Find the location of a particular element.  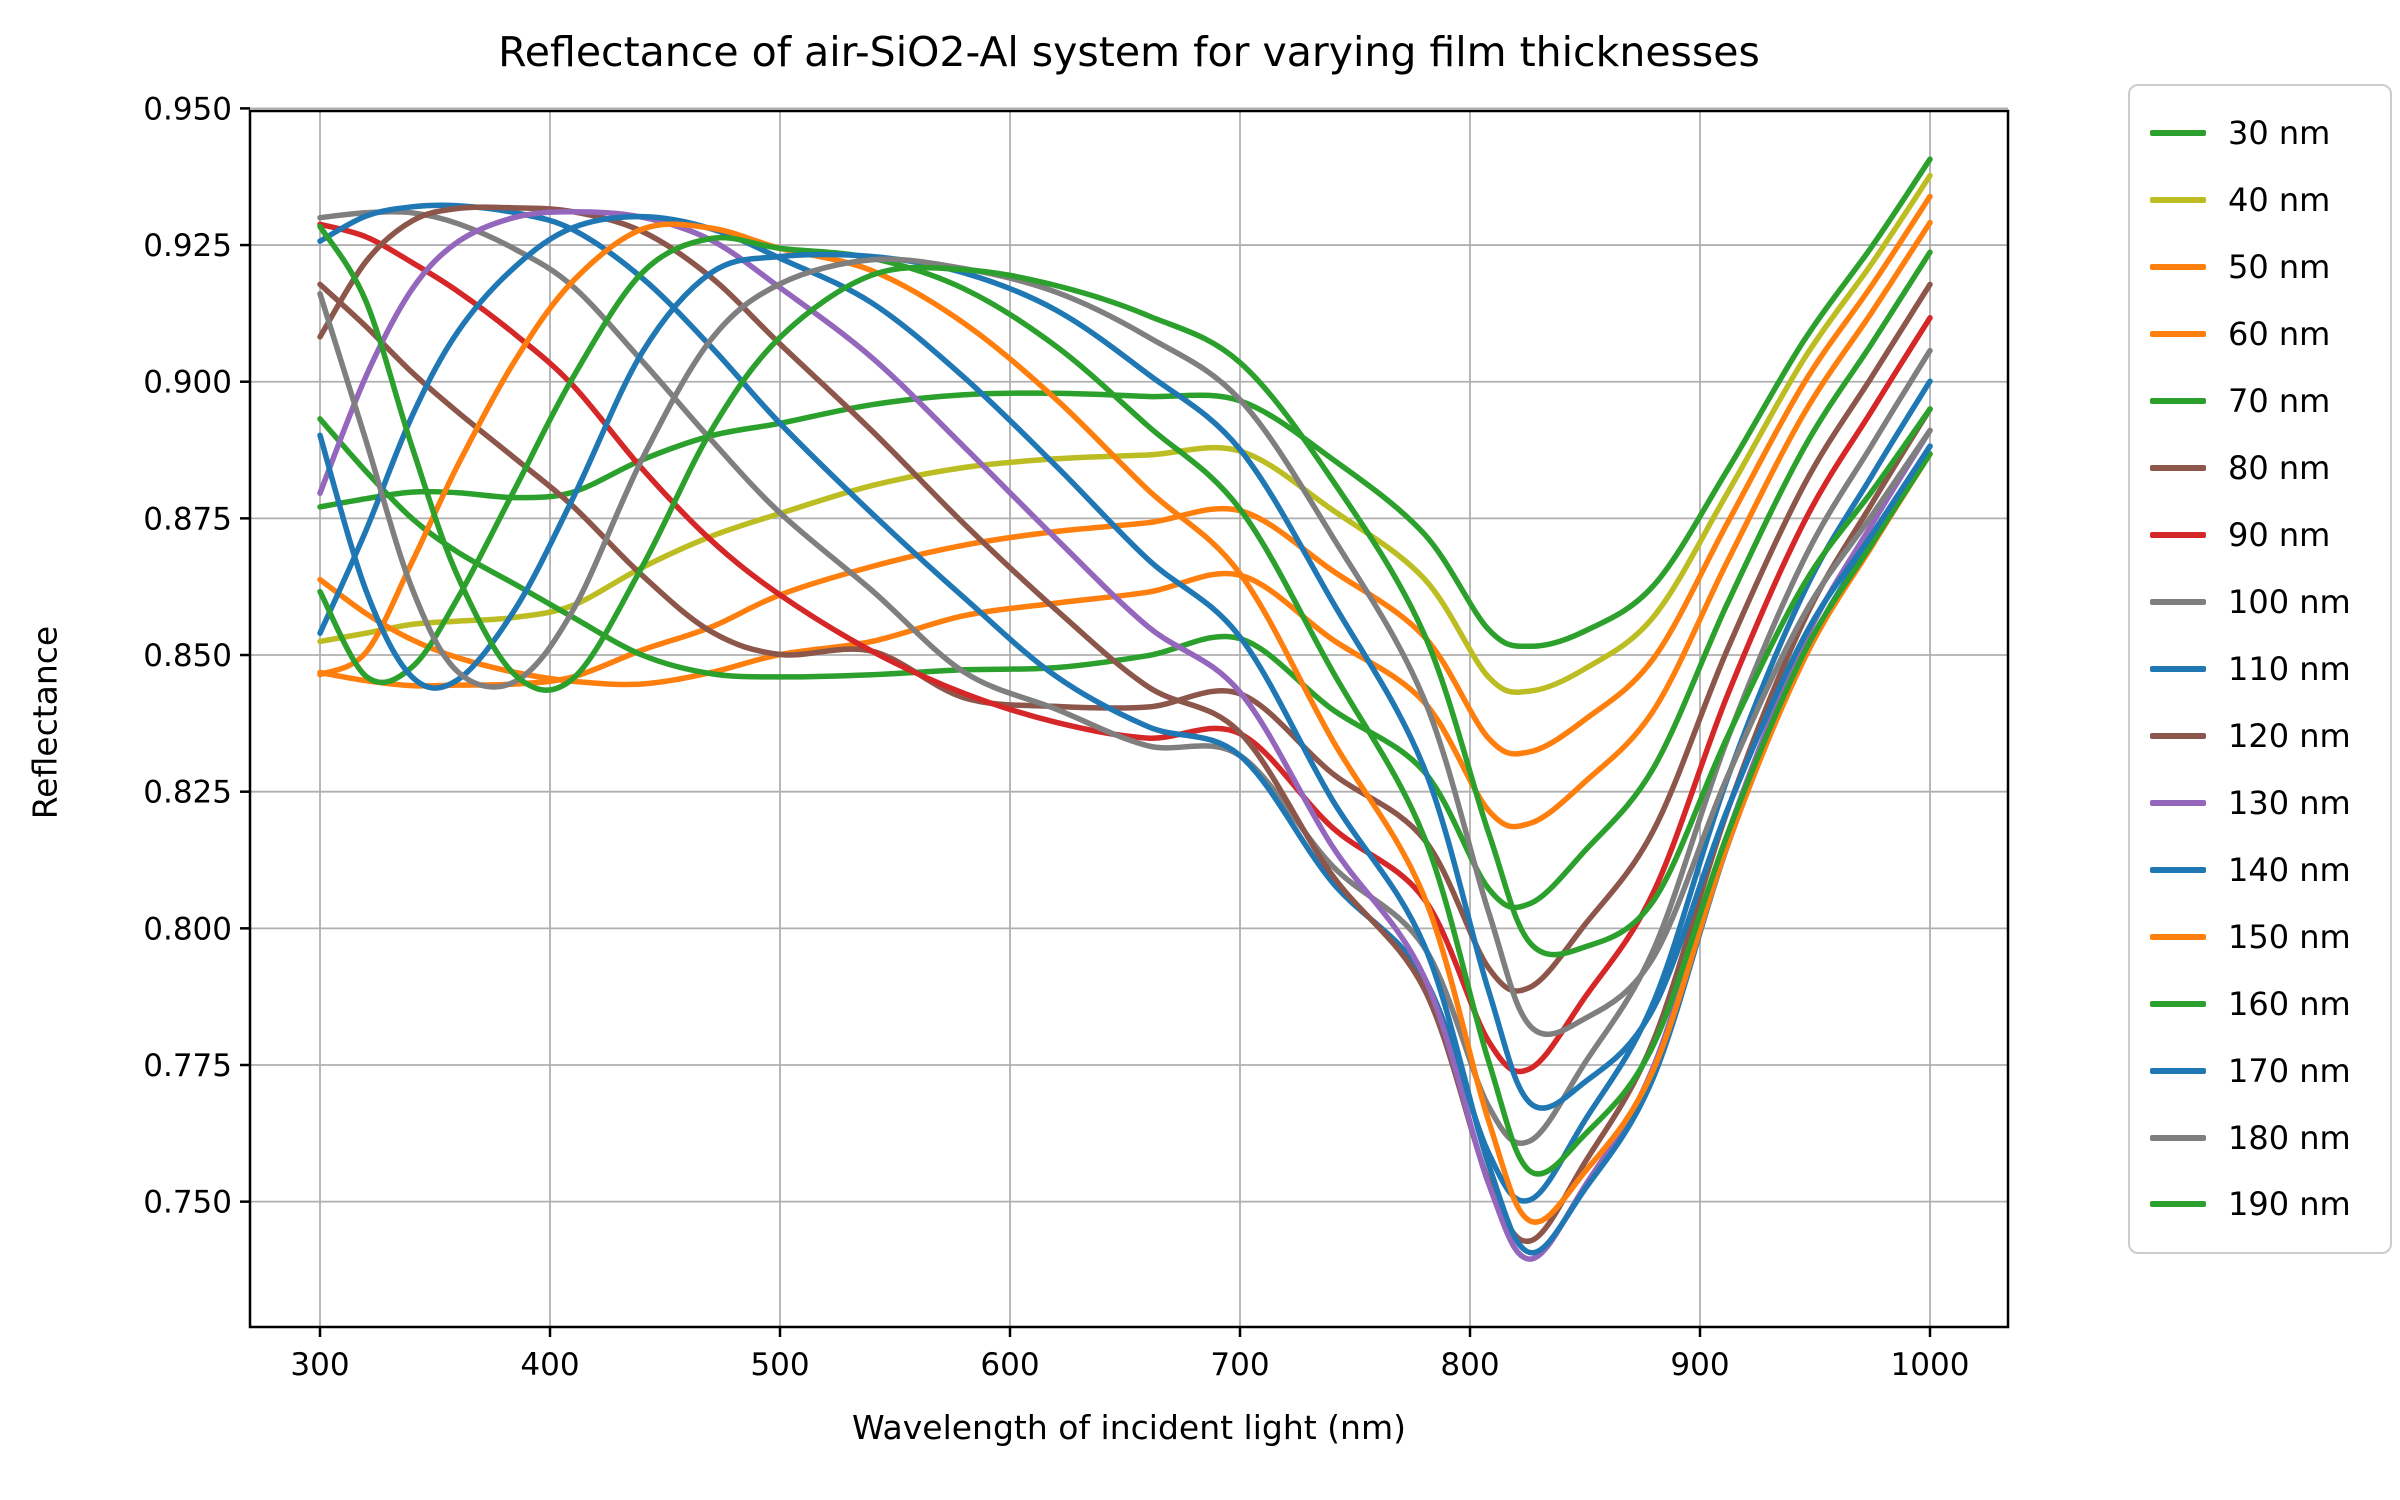

y-tick-label: 0.850 is located at coordinates (187, 656).